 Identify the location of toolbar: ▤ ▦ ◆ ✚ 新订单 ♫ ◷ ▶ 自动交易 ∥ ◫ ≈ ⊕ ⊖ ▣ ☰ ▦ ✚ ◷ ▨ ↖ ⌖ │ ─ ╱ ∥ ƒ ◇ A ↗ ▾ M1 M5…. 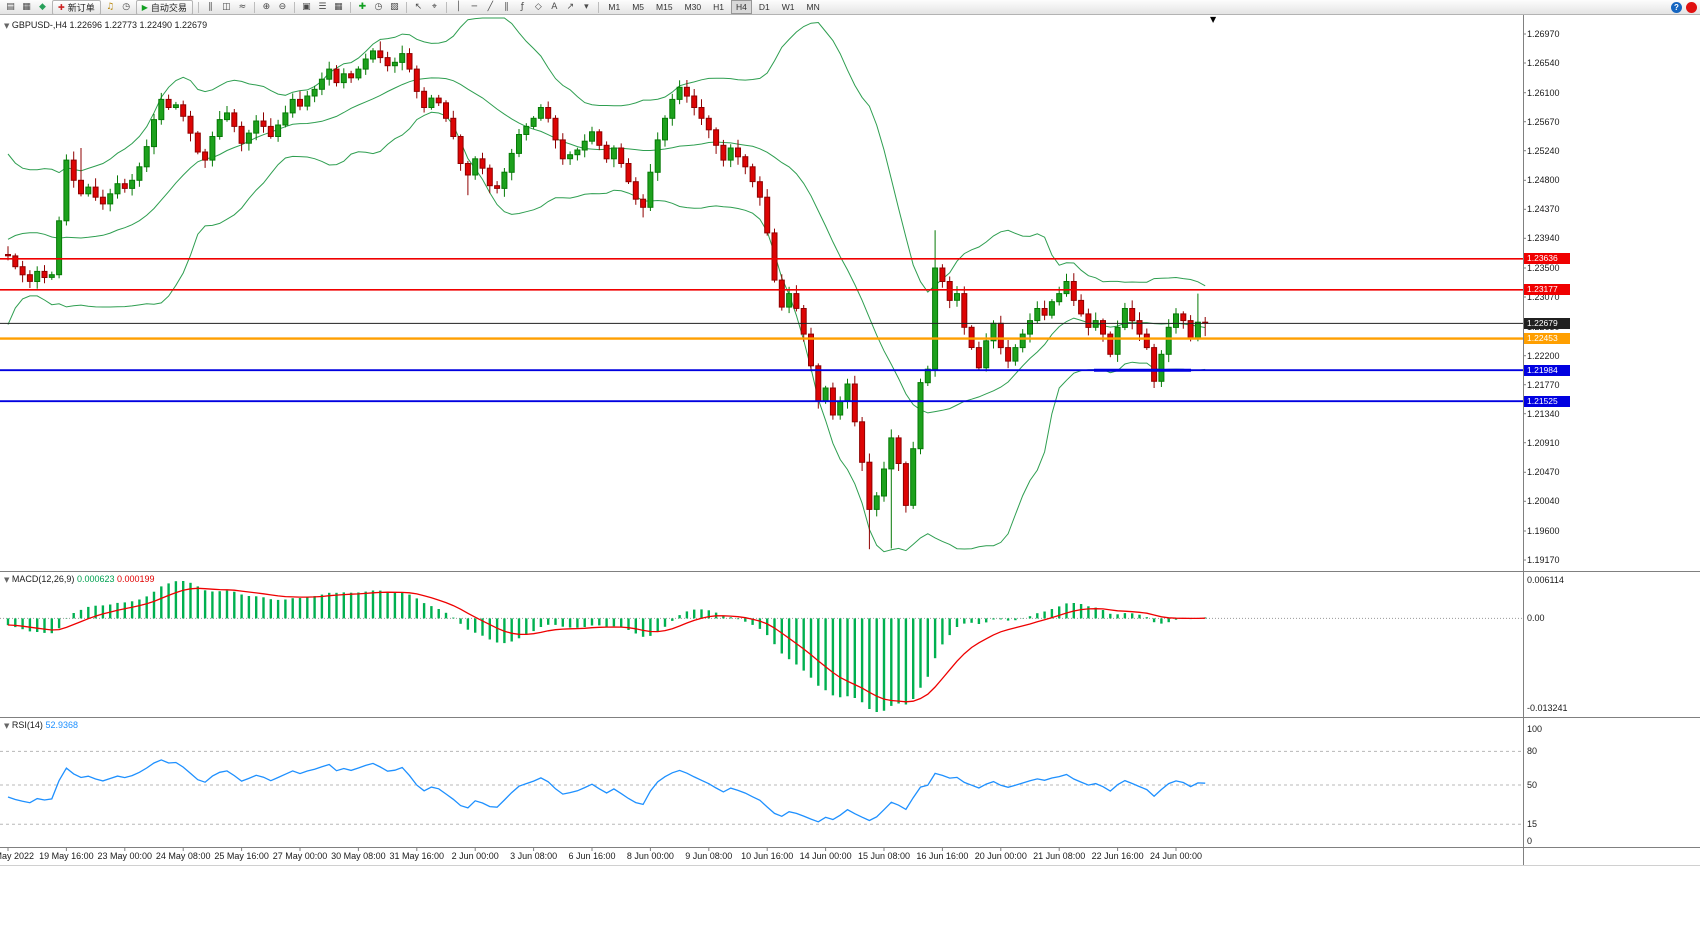
(850, 7).